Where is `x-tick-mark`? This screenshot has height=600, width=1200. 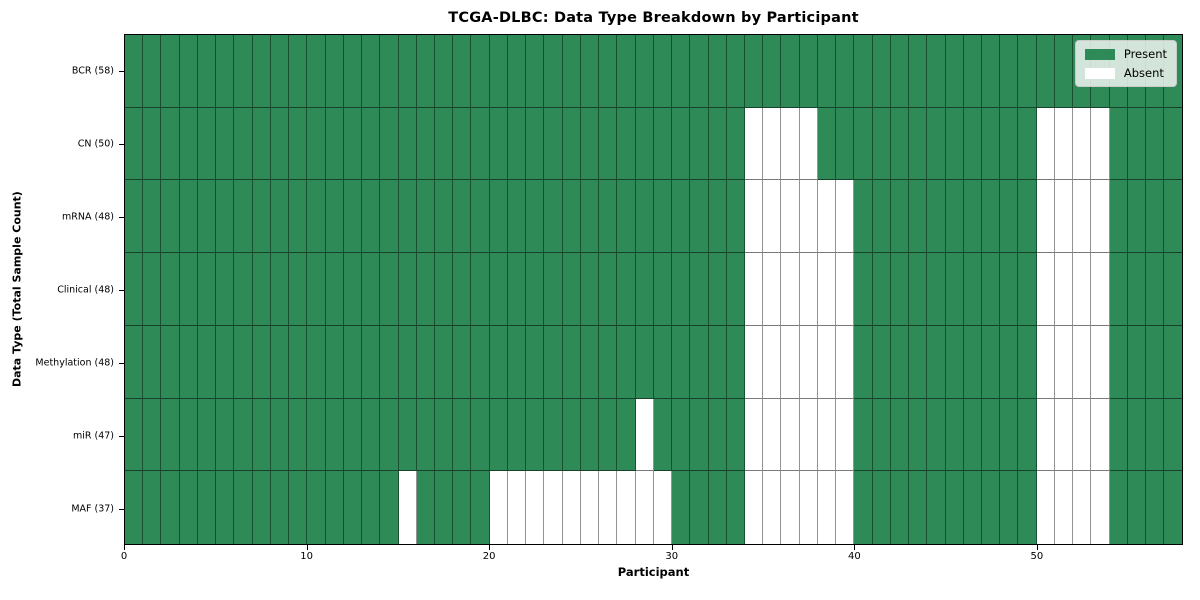 x-tick-mark is located at coordinates (672, 547).